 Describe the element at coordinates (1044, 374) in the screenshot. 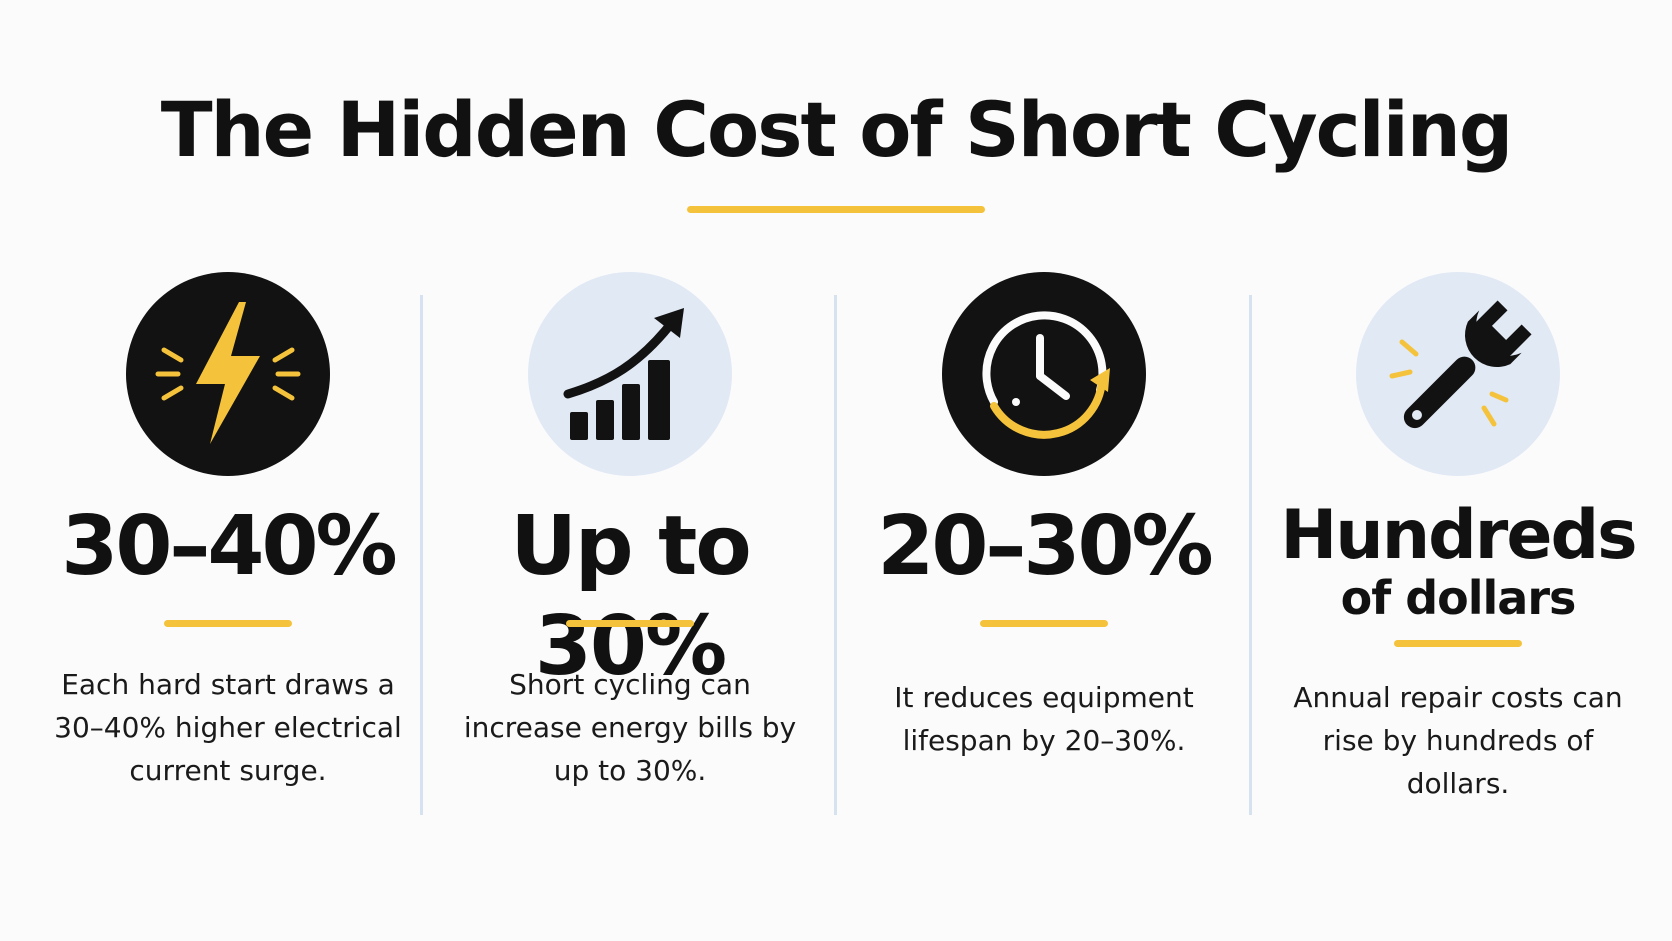

I see `clock-cycle-icon` at that location.